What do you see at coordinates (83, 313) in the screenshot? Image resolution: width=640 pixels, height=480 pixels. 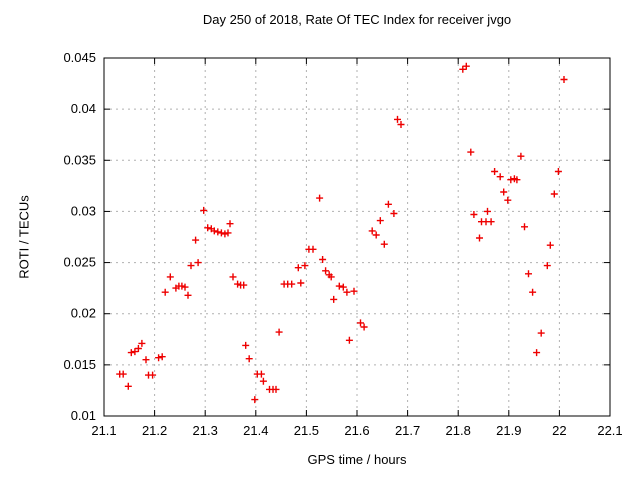 I see `y-tick-label: 0.02` at bounding box center [83, 313].